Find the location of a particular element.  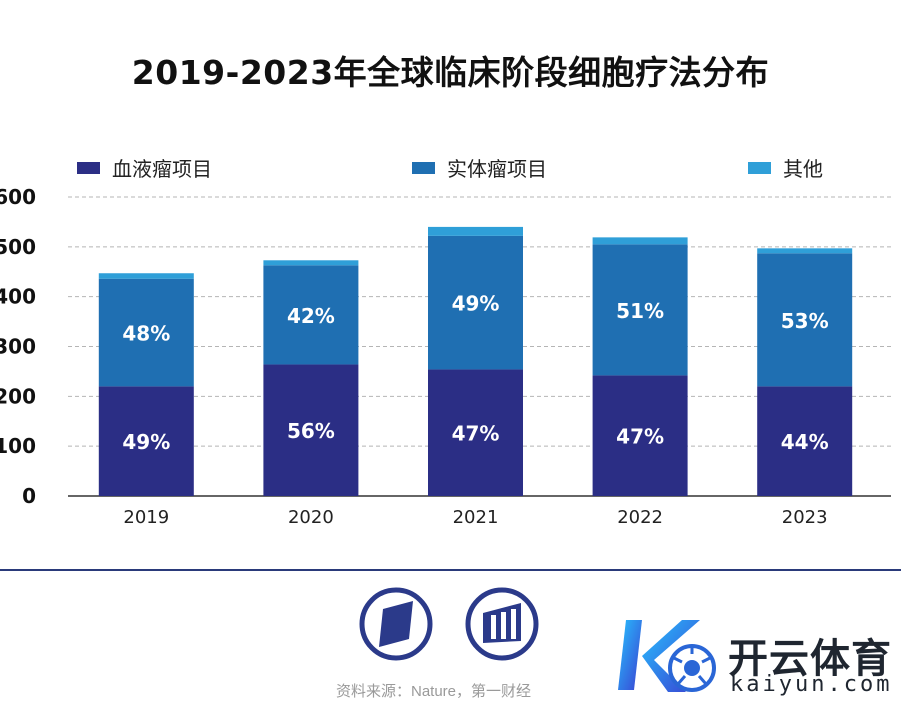

data-label: 48% is located at coordinates (146, 334).